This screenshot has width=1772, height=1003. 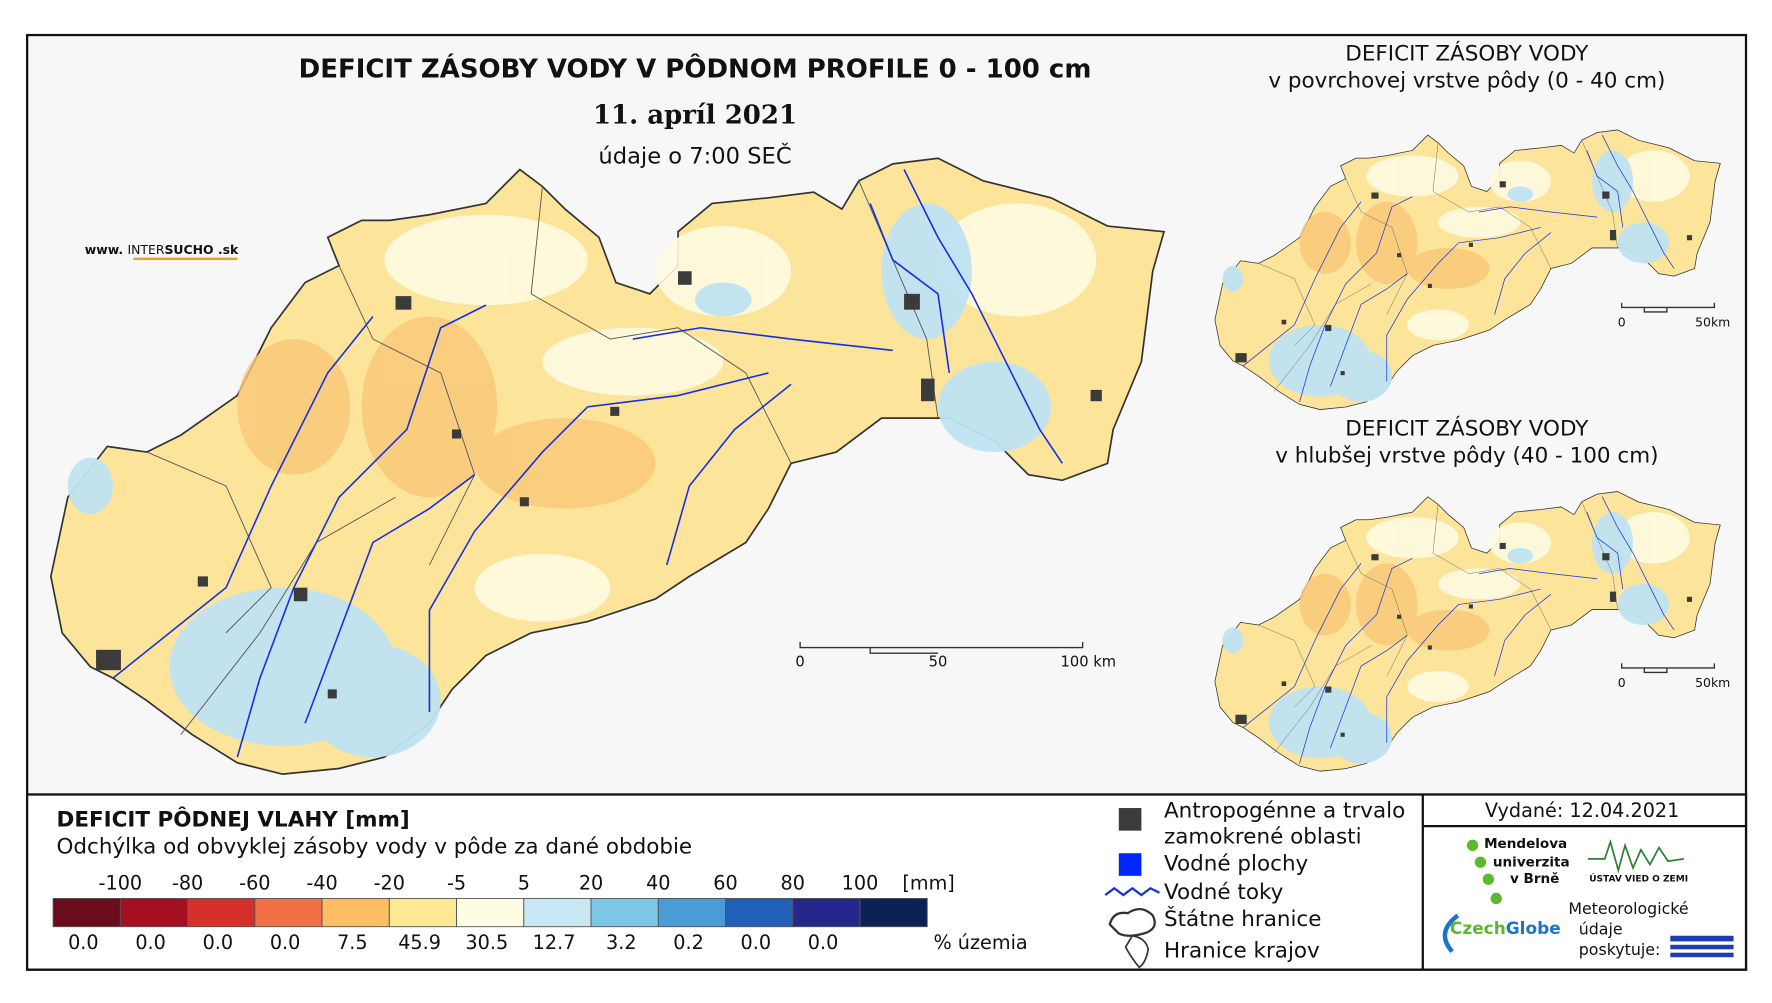 What do you see at coordinates (1242, 951) in the screenshot?
I see `symbol-label: Hranice krajov` at bounding box center [1242, 951].